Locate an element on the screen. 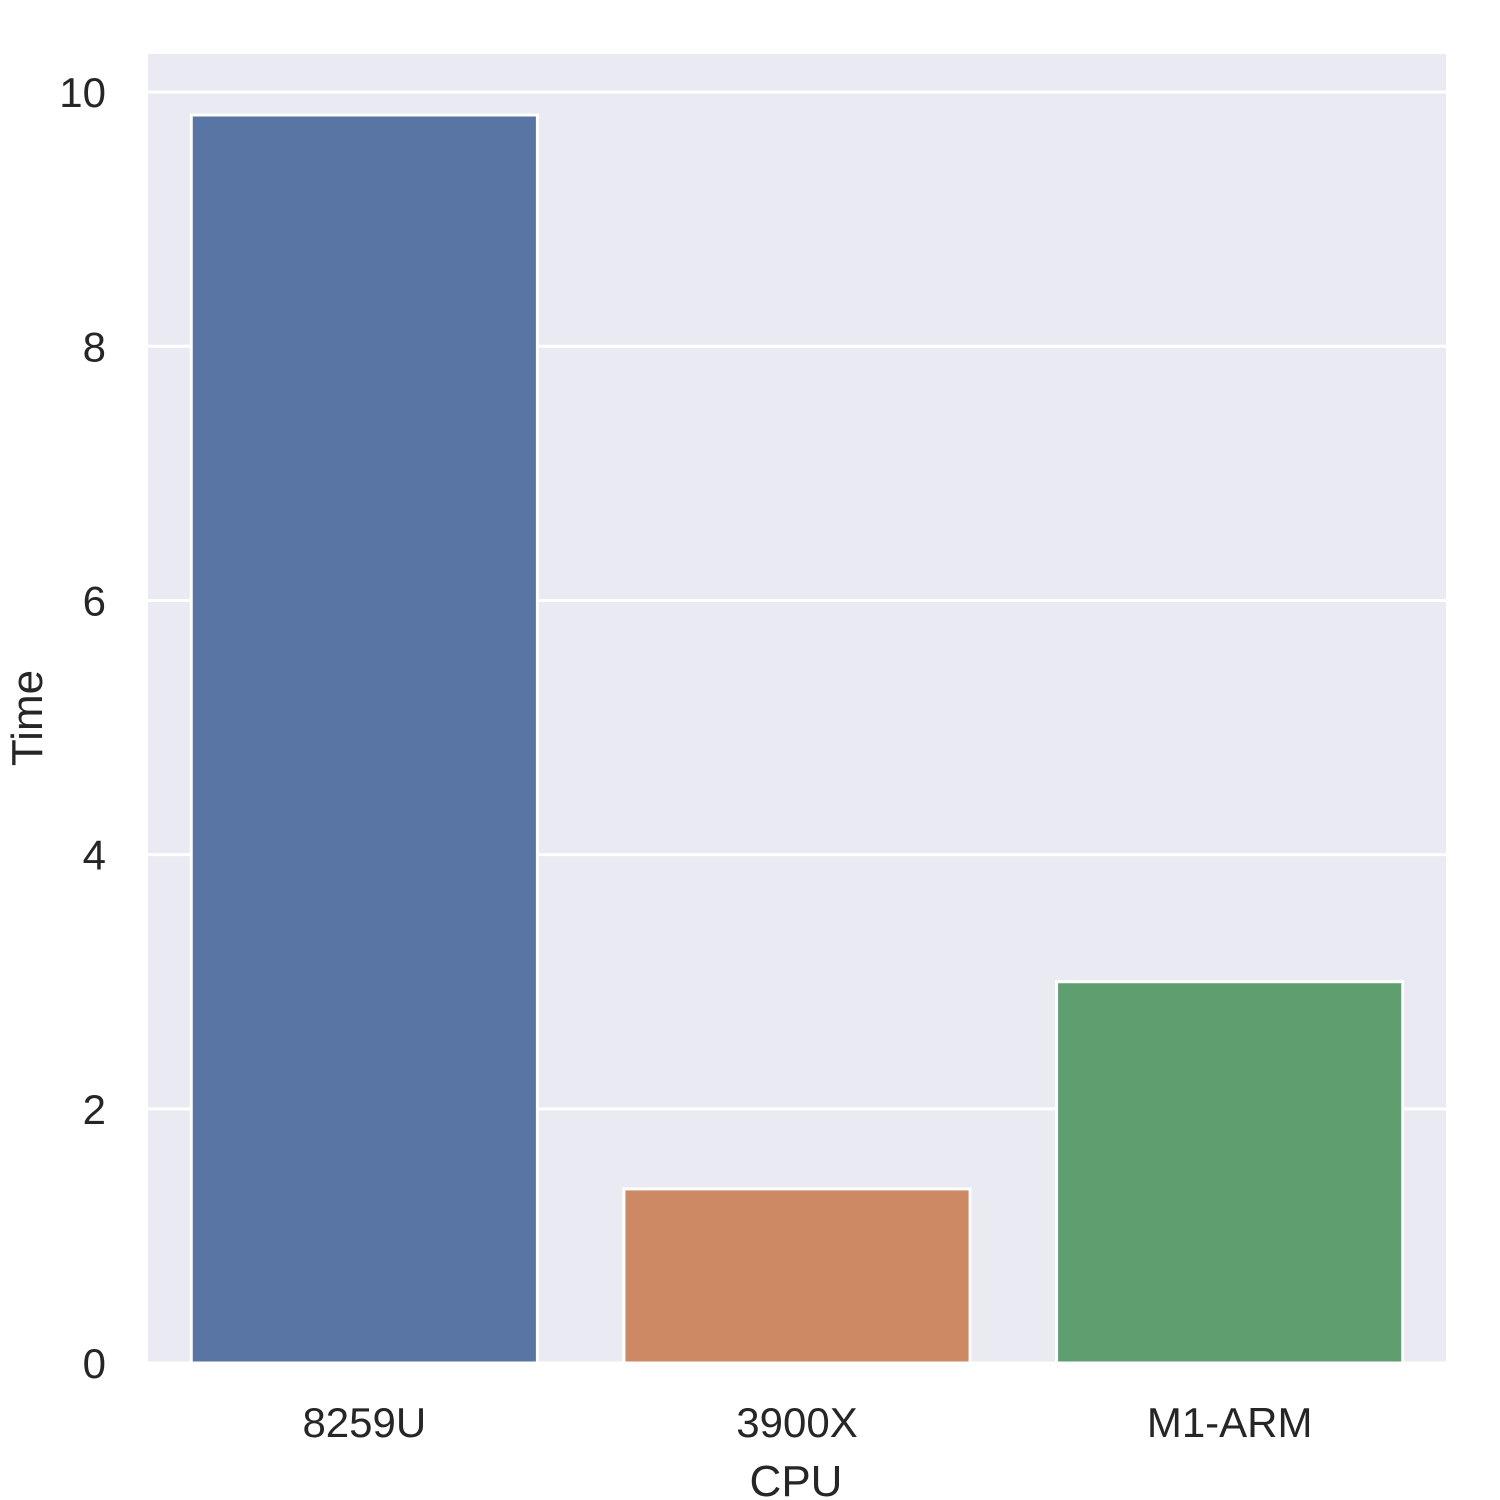  y-tick-label: 2 is located at coordinates (94, 1109).